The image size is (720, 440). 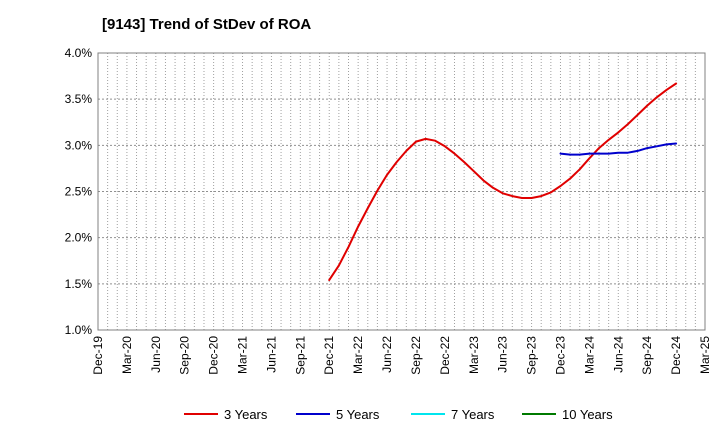 I want to click on x-tick-label: Dec-21, so click(x=329, y=355).